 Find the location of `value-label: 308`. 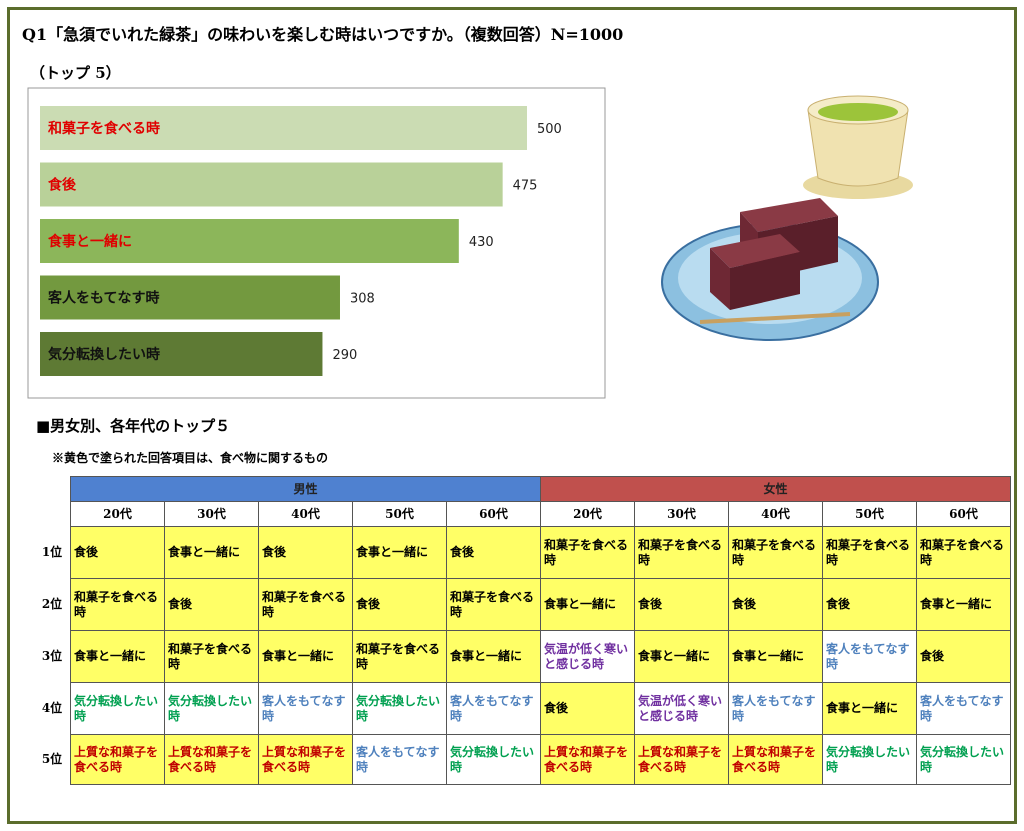

value-label: 308 is located at coordinates (362, 299).